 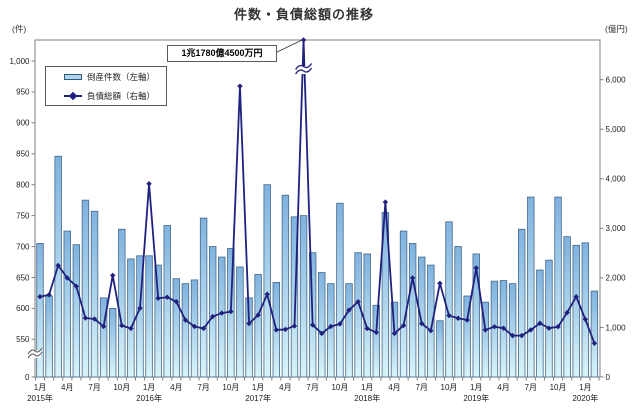 What do you see at coordinates (23, 215) in the screenshot?
I see `left-axis-tick-label: 750` at bounding box center [23, 215].